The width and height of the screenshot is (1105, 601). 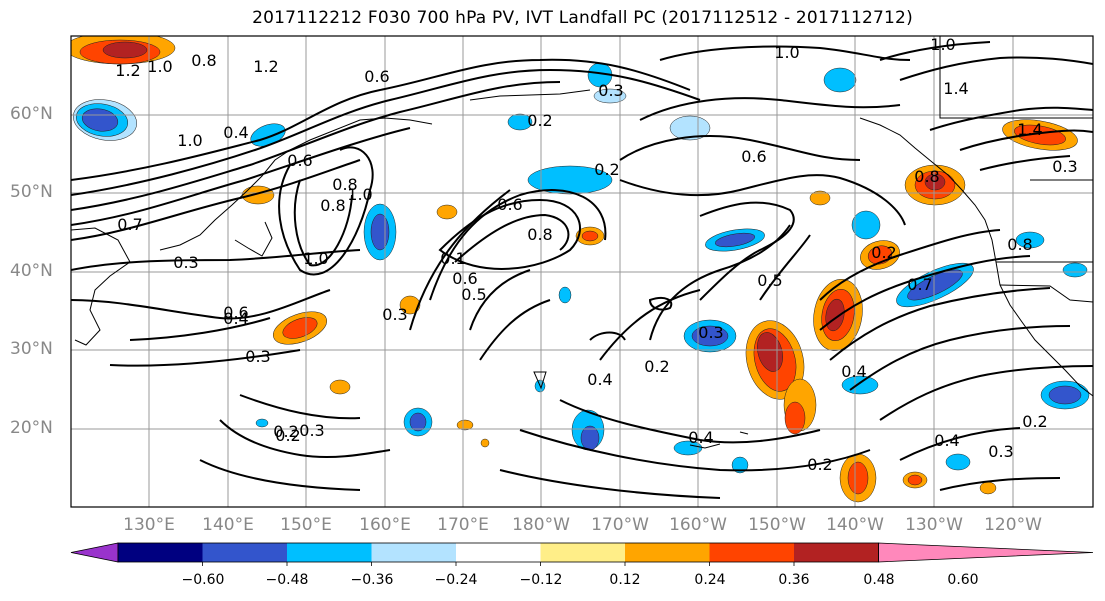 I want to click on colorbar-tick-label: −0.12, so click(x=541, y=580).